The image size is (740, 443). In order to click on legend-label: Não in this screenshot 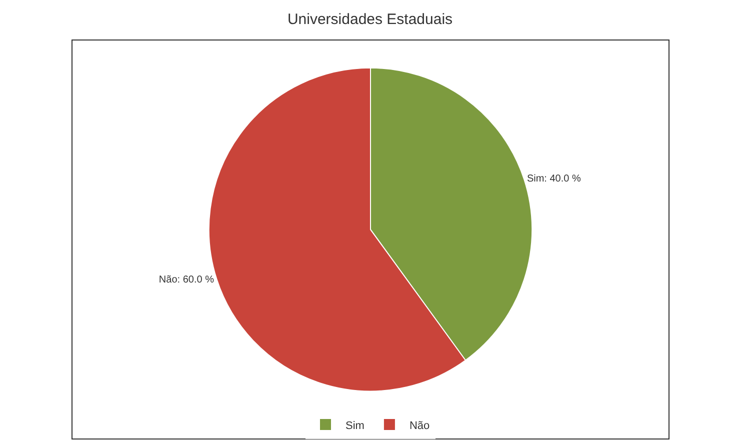, I will do `click(419, 426)`.